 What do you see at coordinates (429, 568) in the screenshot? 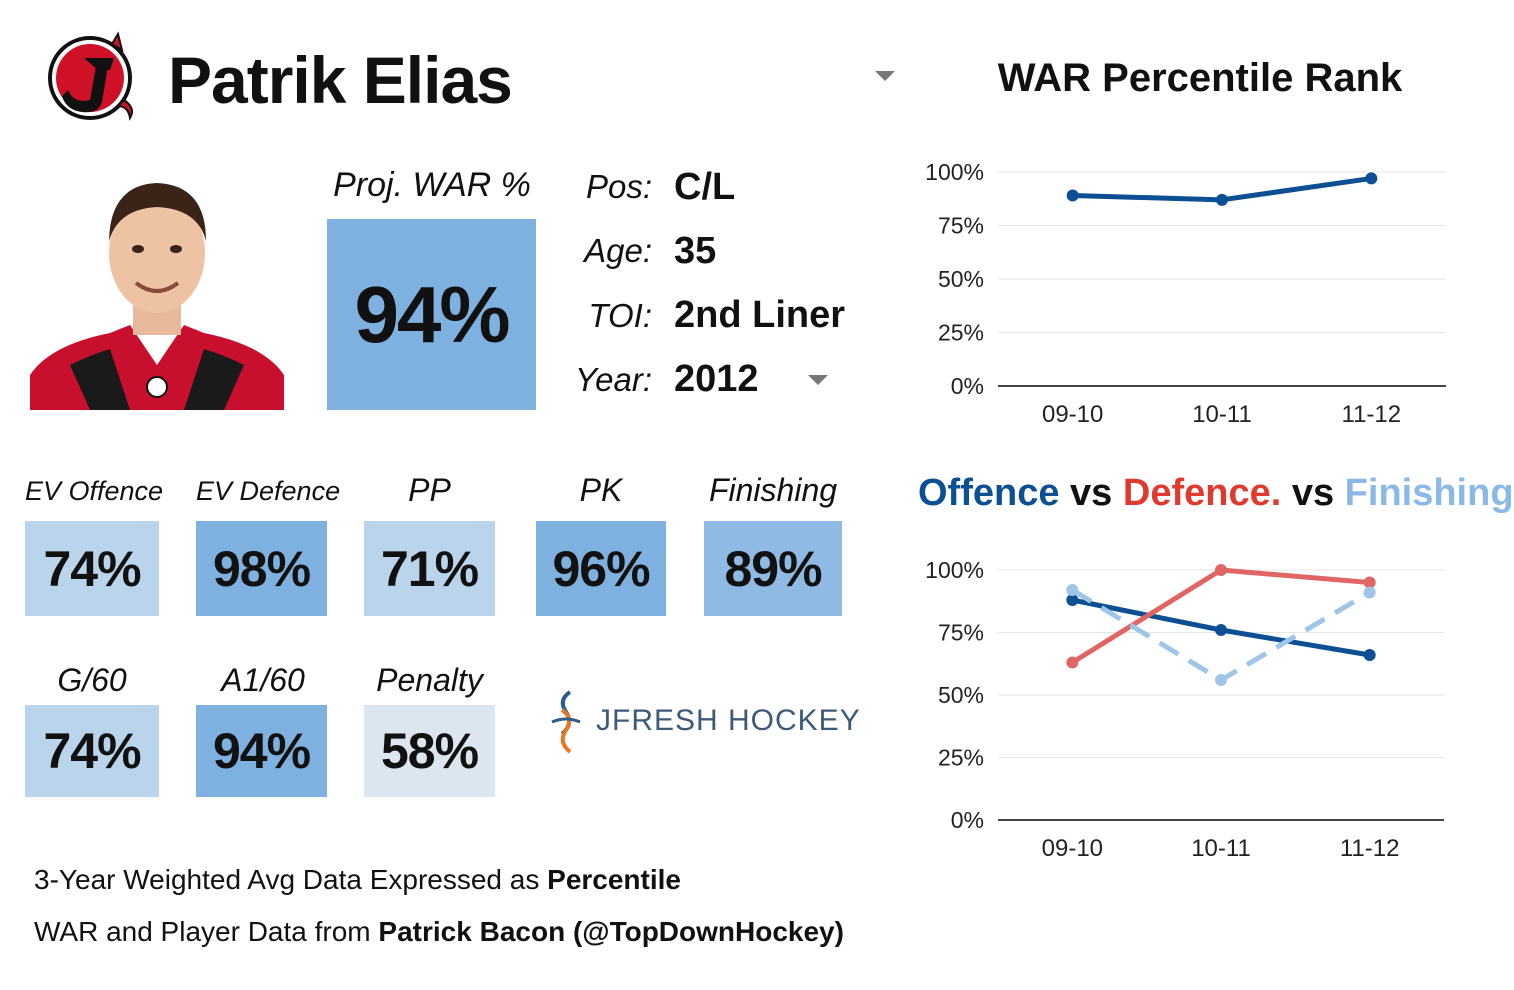
I see `metric-value-pp: 71%` at bounding box center [429, 568].